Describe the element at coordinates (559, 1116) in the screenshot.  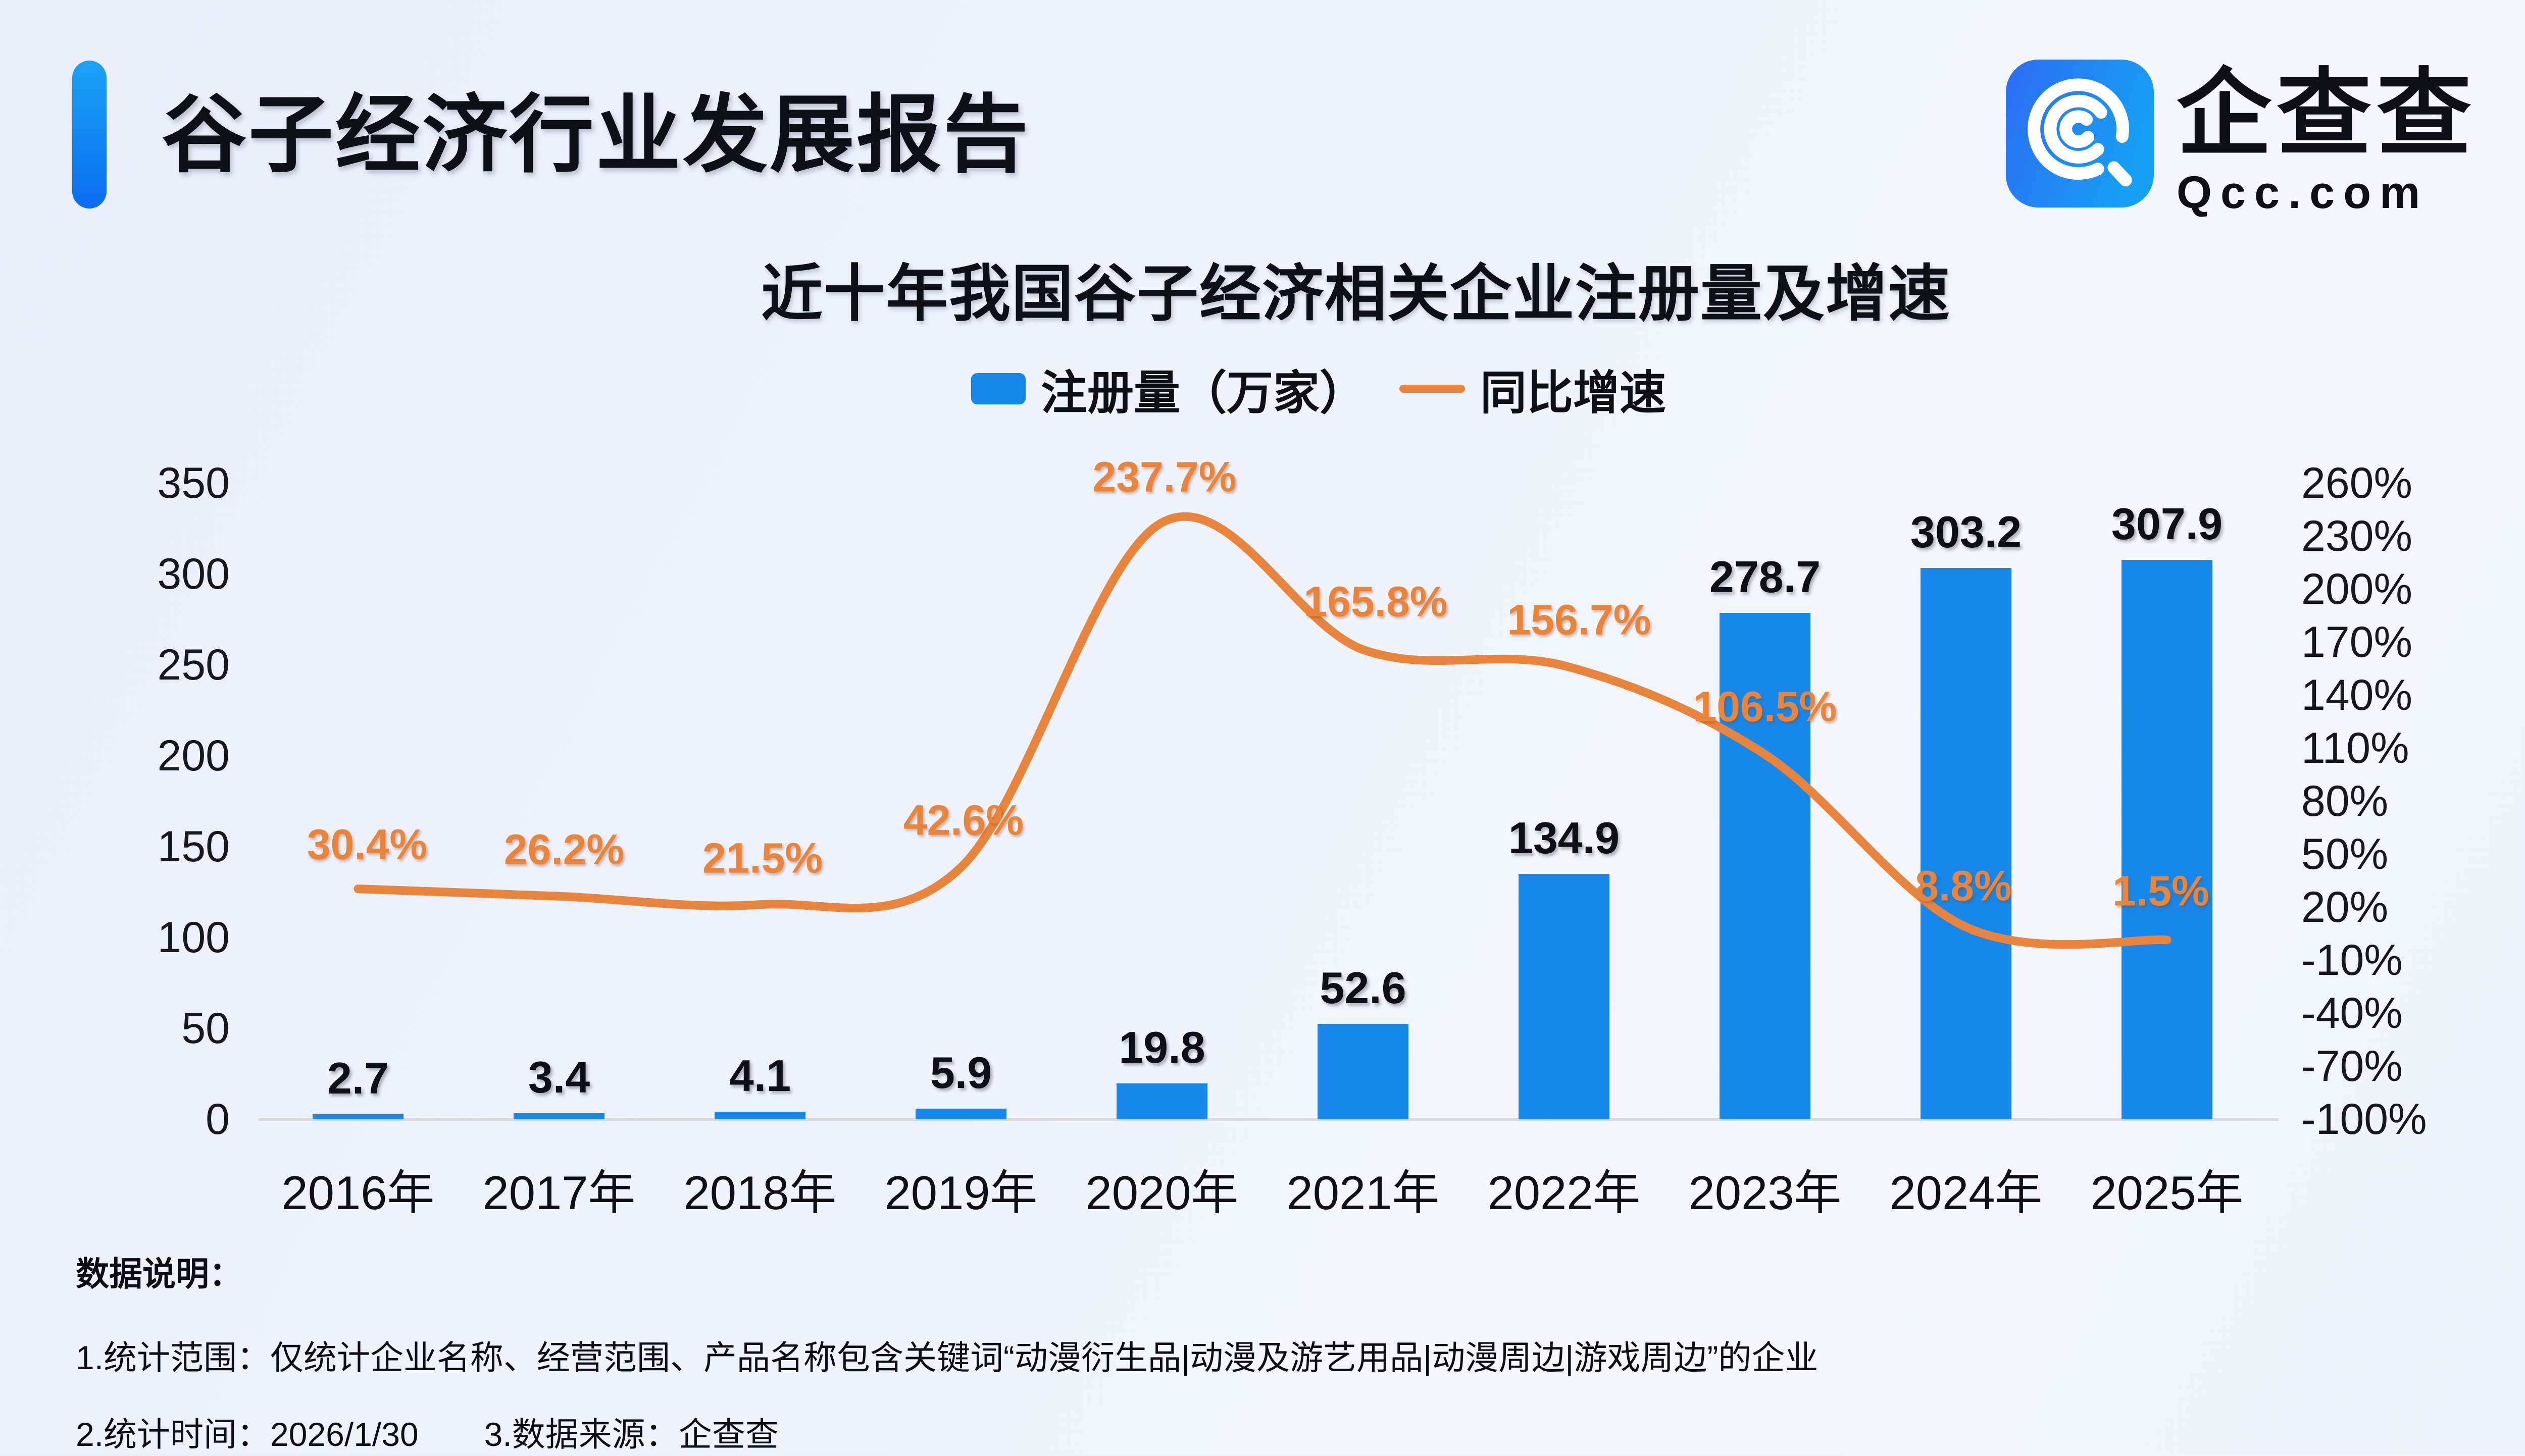
I see `bar-2017年` at that location.